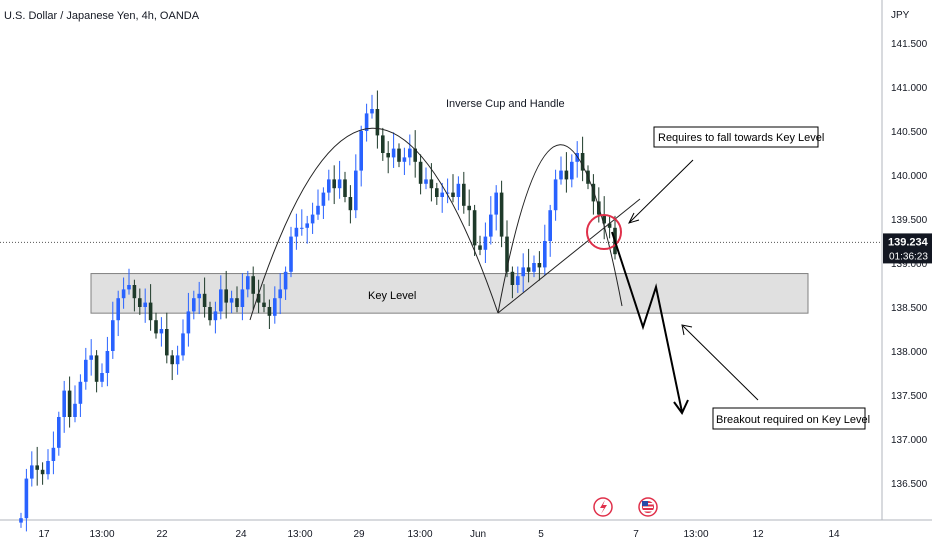 This screenshot has height=550, width=932. I want to click on note-bottom-box, so click(789, 418).